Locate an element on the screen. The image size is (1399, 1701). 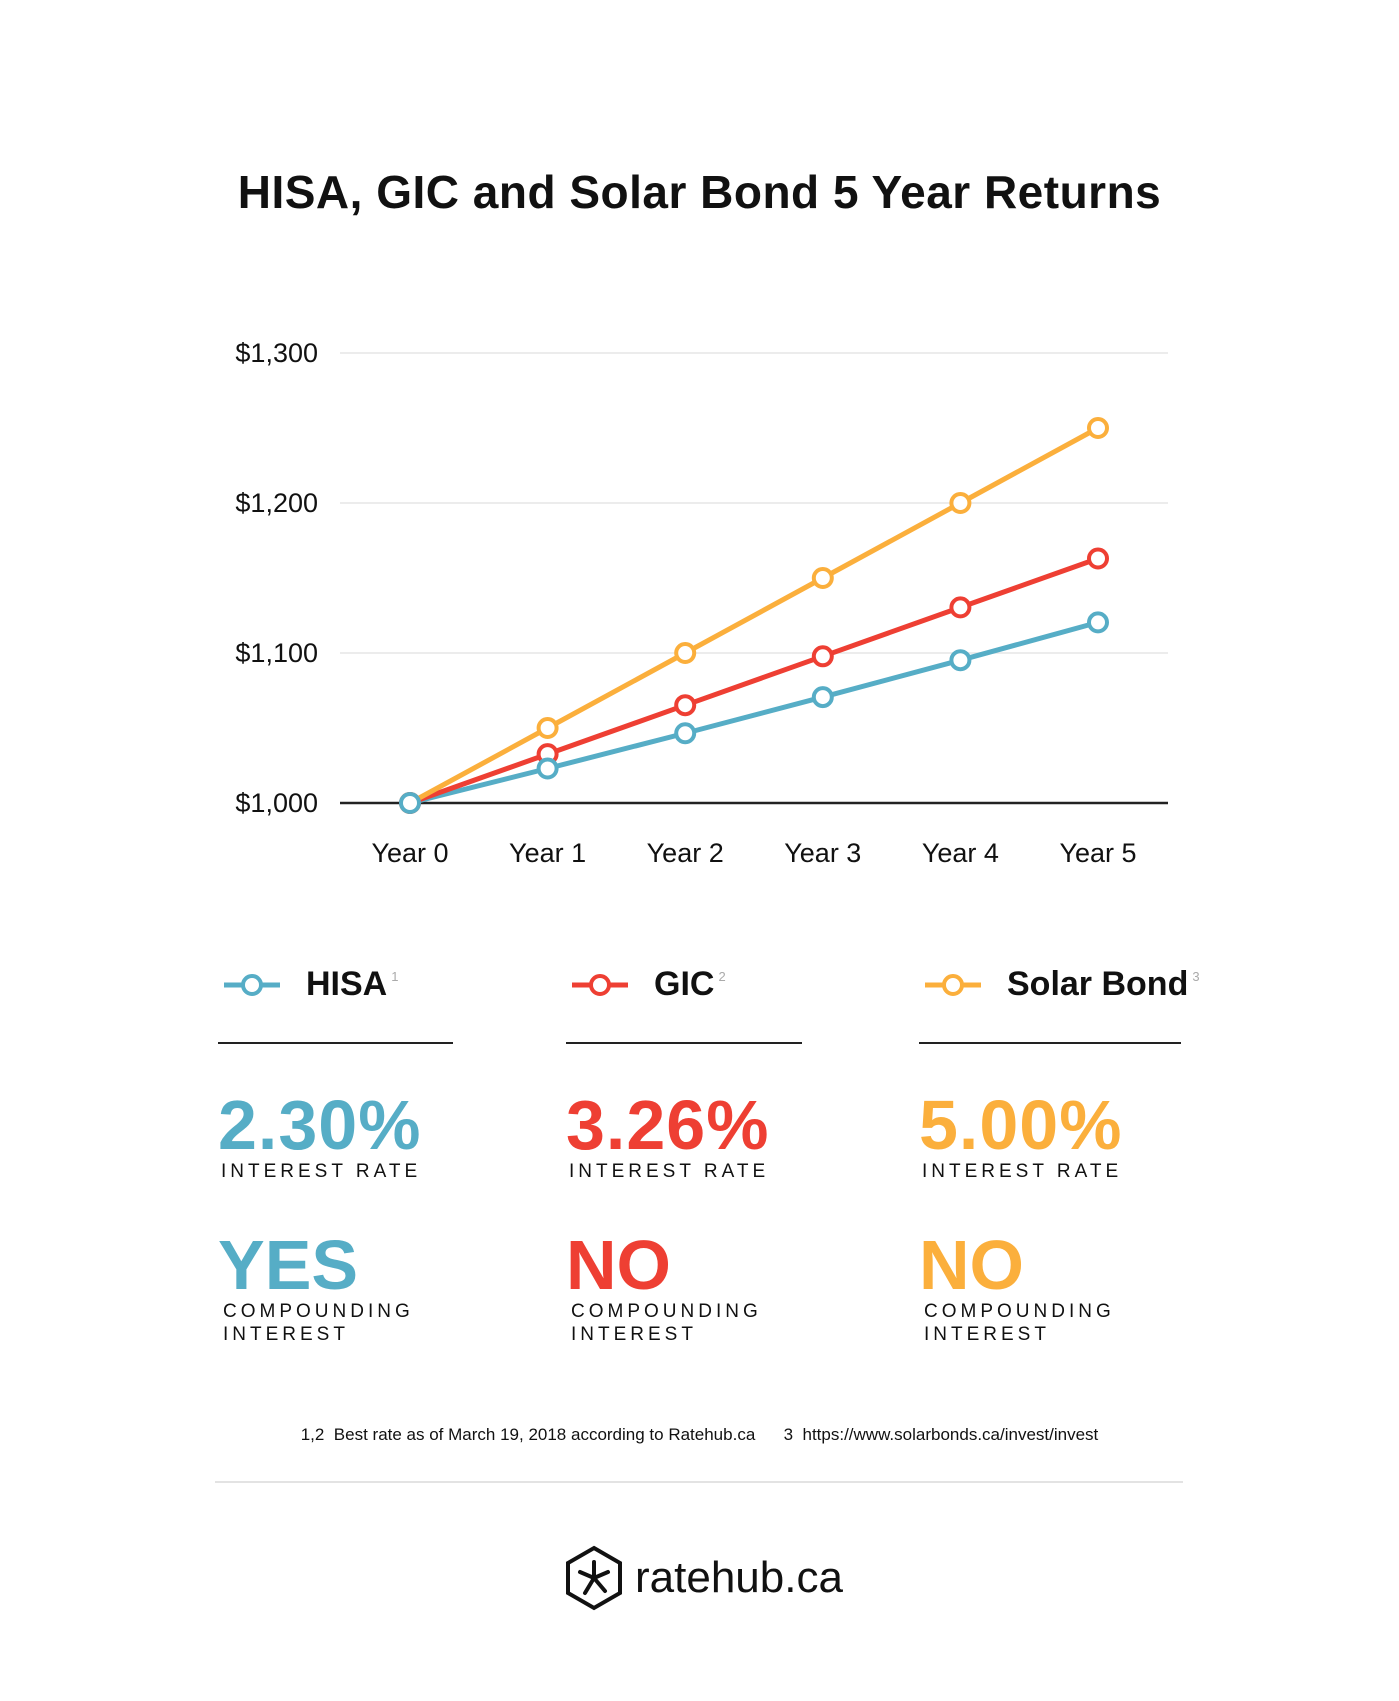
footnote-marker: 1 is located at coordinates (395, 976).